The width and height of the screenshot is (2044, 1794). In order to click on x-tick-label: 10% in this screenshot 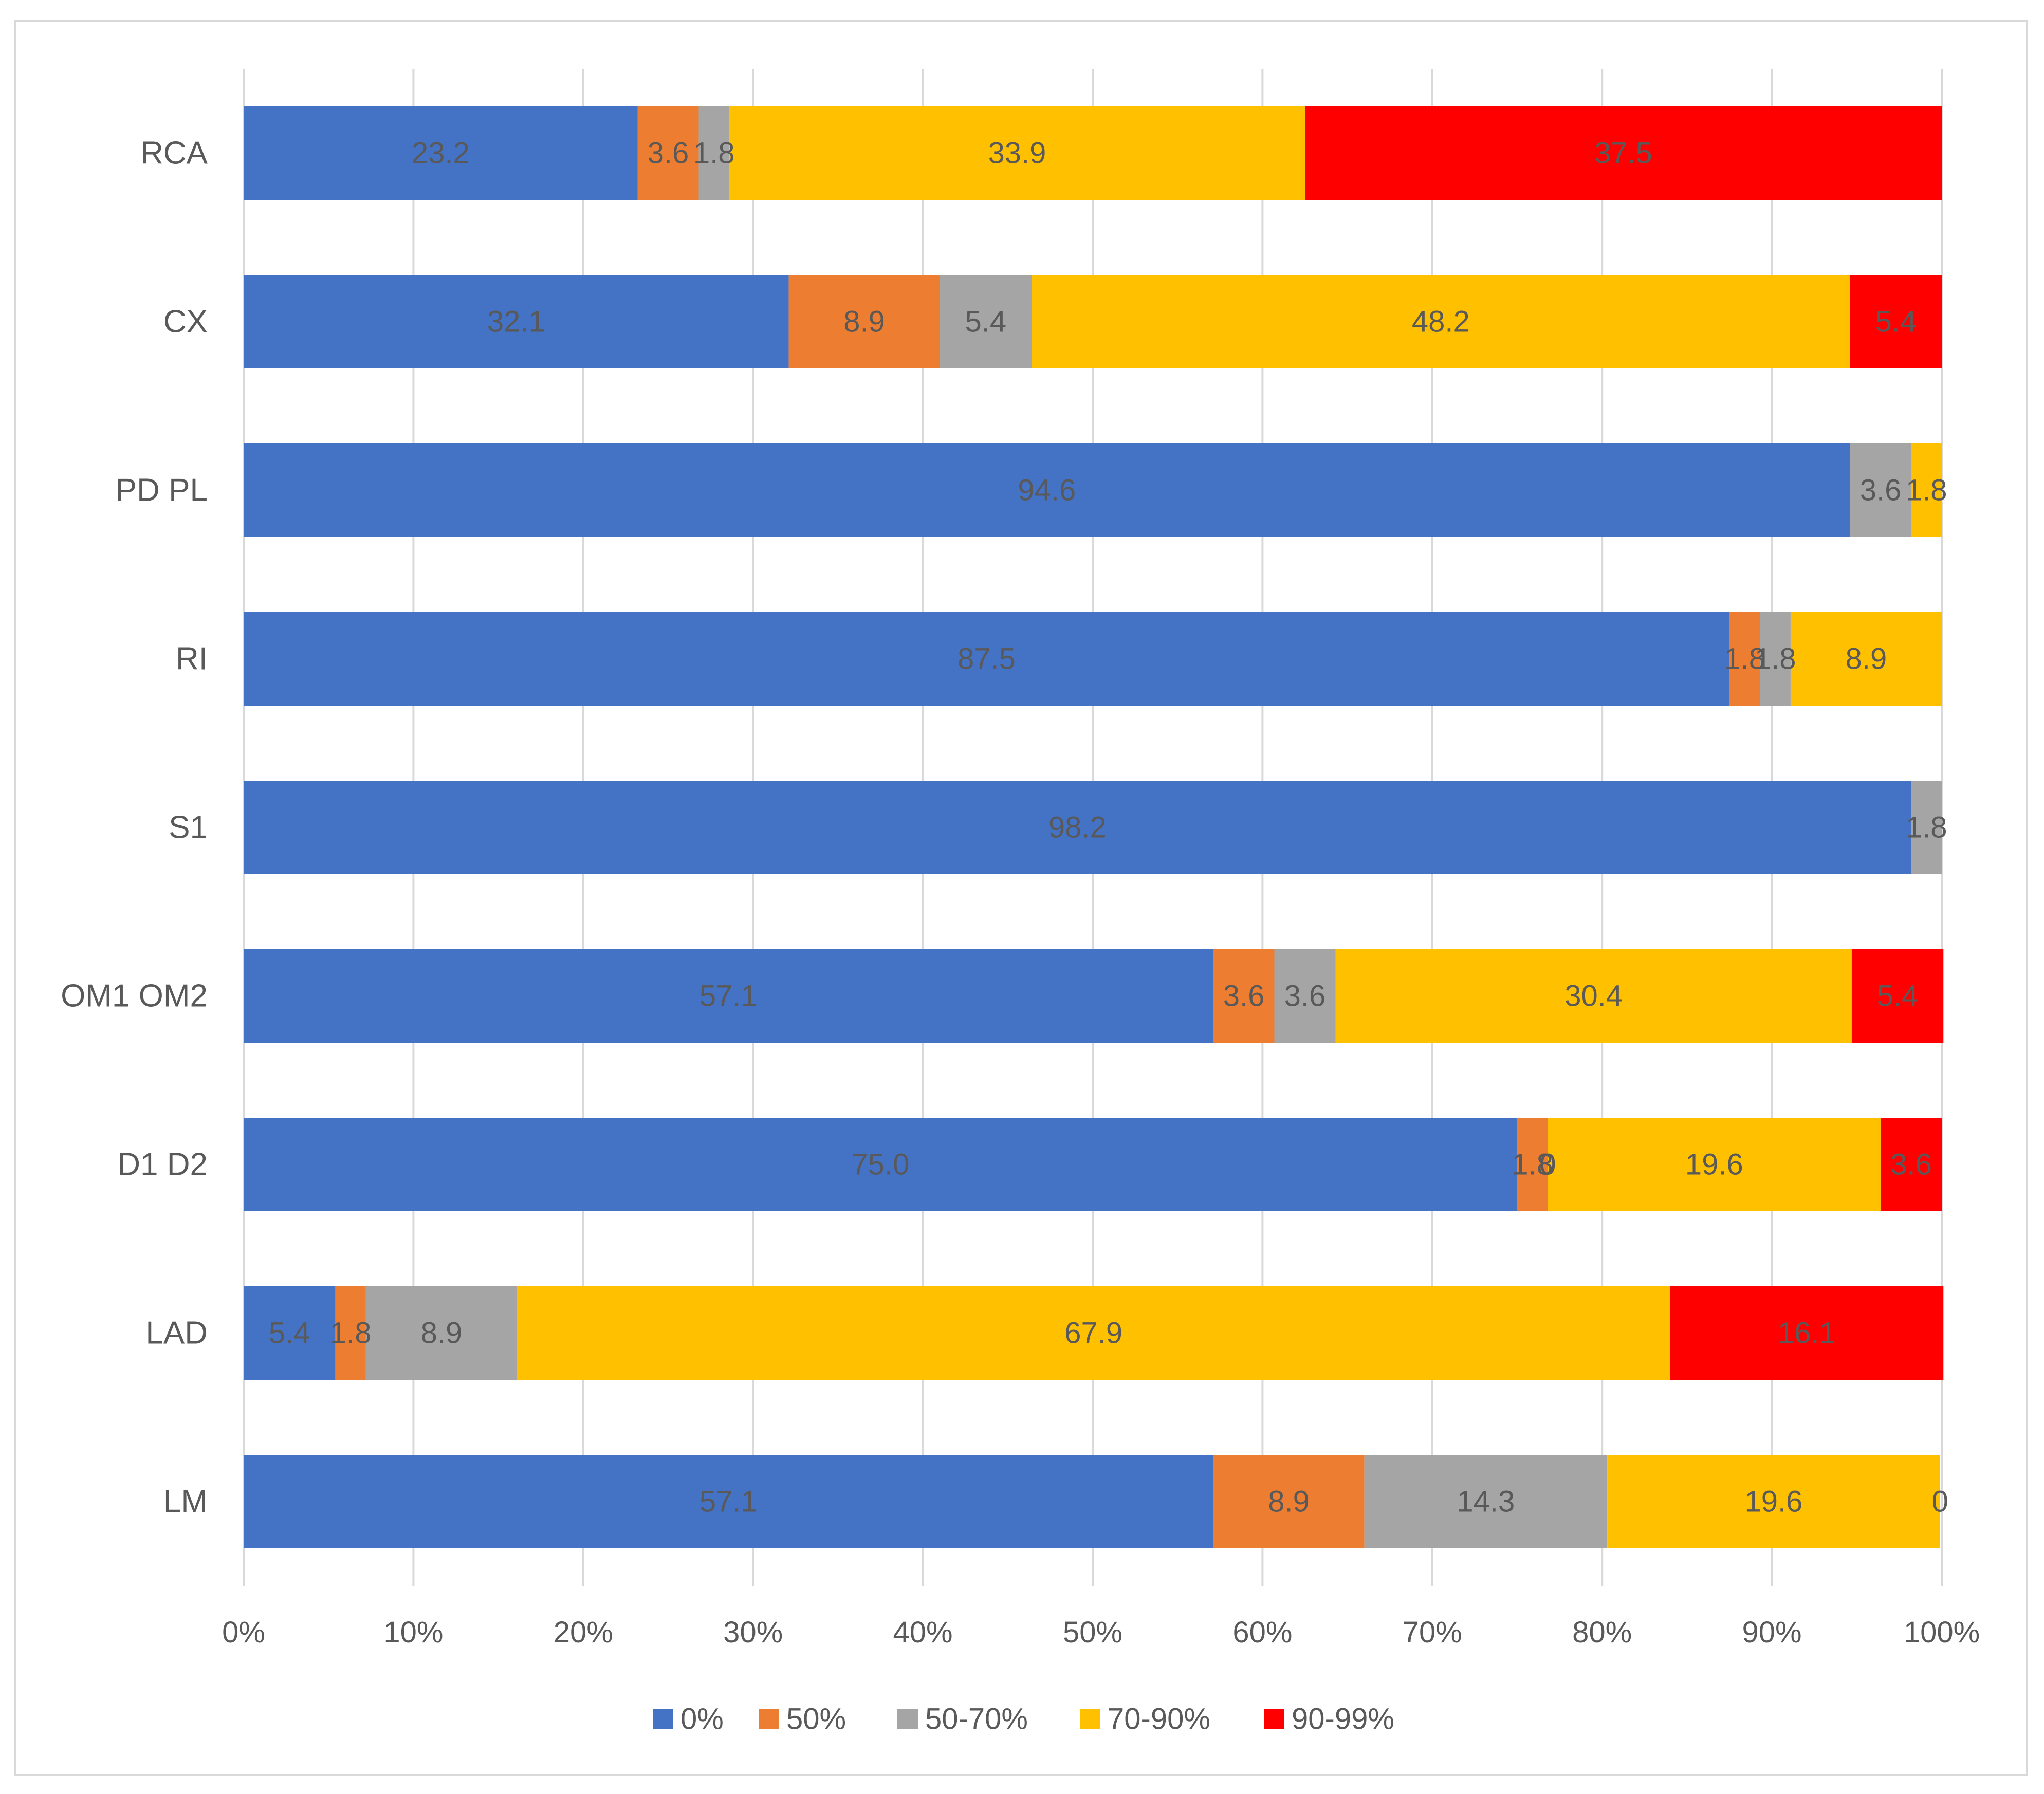, I will do `click(413, 1632)`.